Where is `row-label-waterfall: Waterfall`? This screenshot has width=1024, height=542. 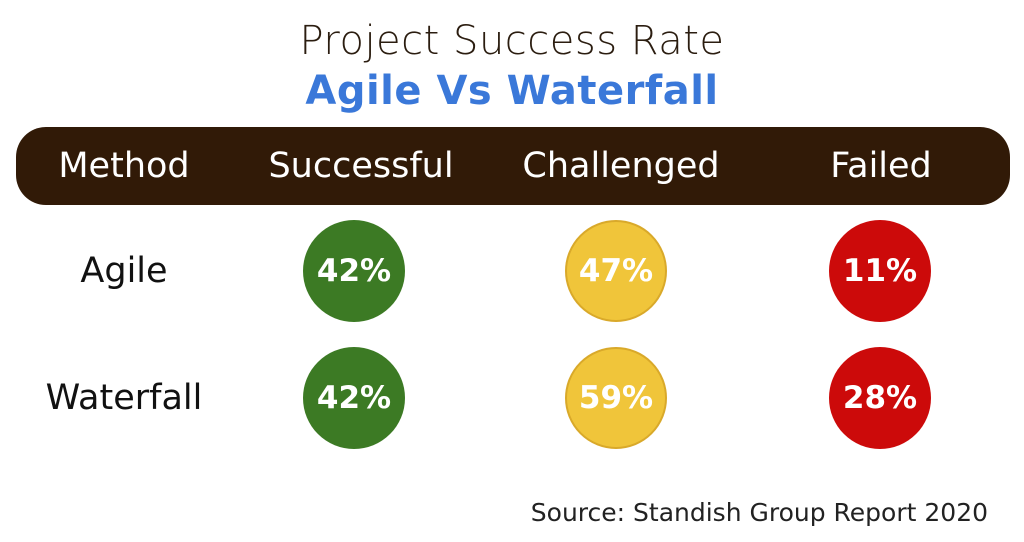 row-label-waterfall: Waterfall is located at coordinates (124, 398).